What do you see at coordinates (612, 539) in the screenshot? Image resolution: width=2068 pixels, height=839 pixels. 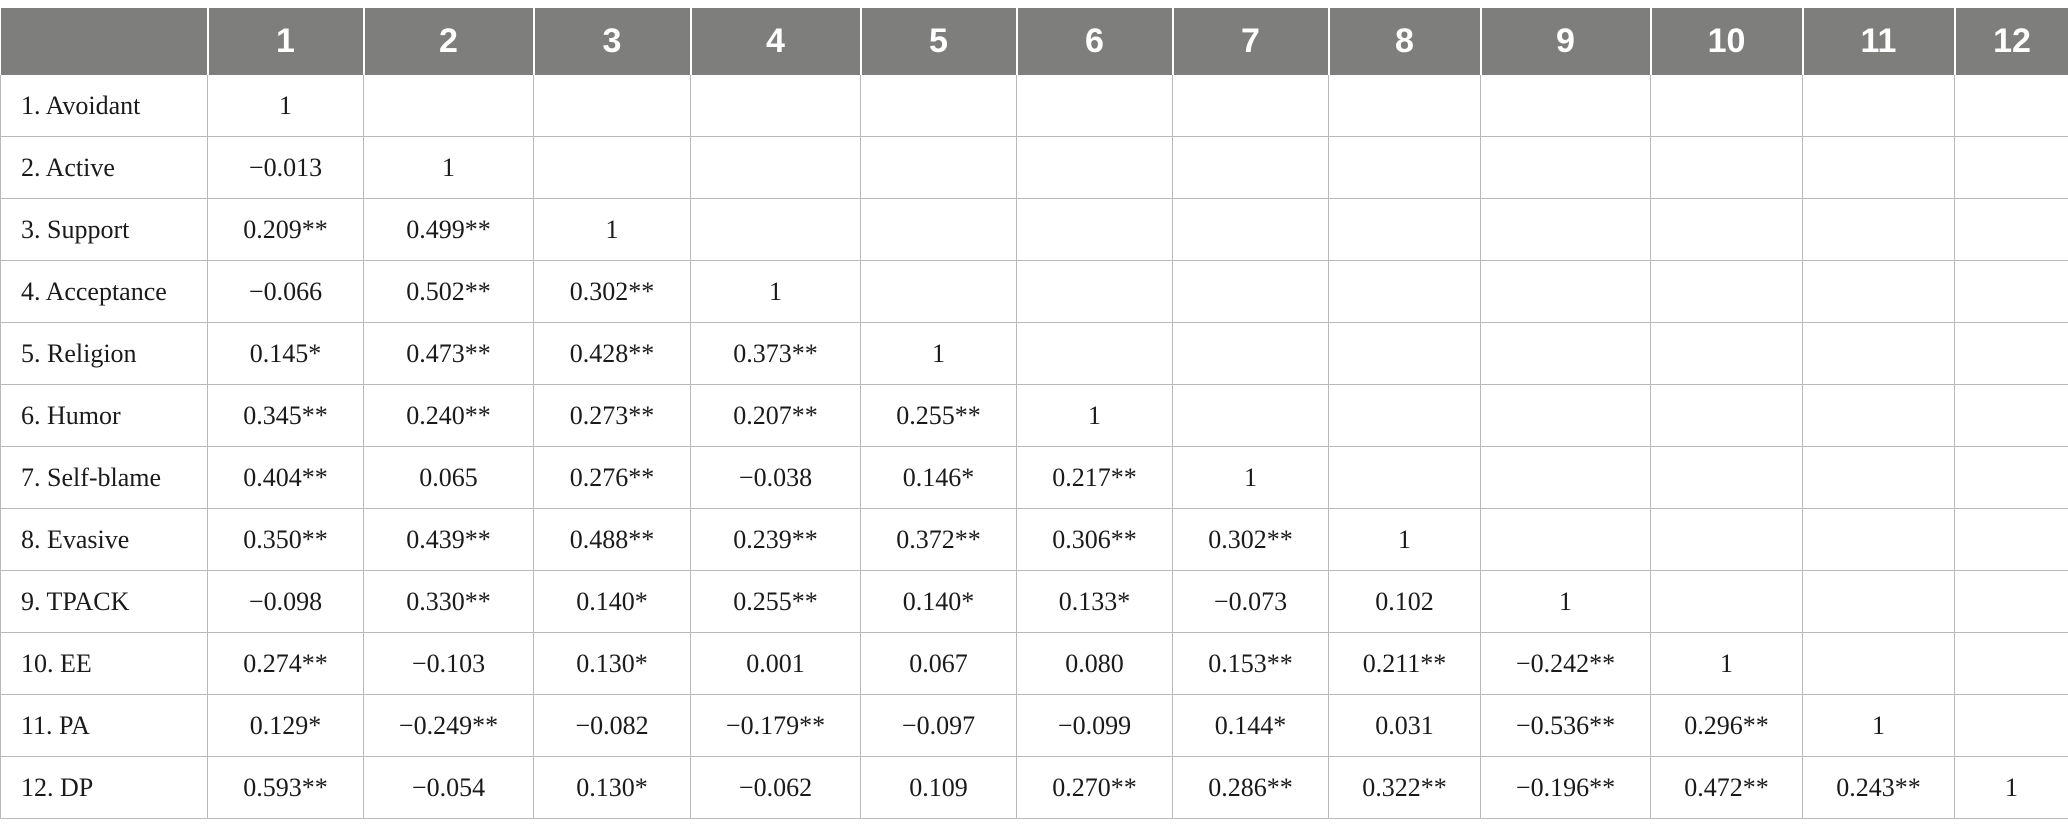 I see `correlation-cell: 0.488**` at bounding box center [612, 539].